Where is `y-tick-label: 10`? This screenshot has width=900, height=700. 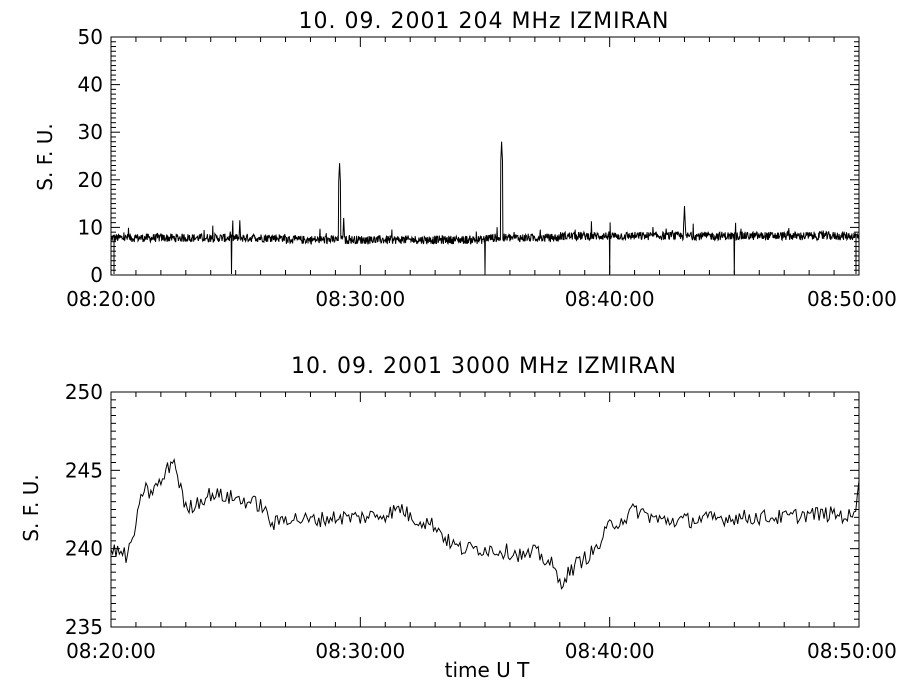
y-tick-label: 10 is located at coordinates (90, 227).